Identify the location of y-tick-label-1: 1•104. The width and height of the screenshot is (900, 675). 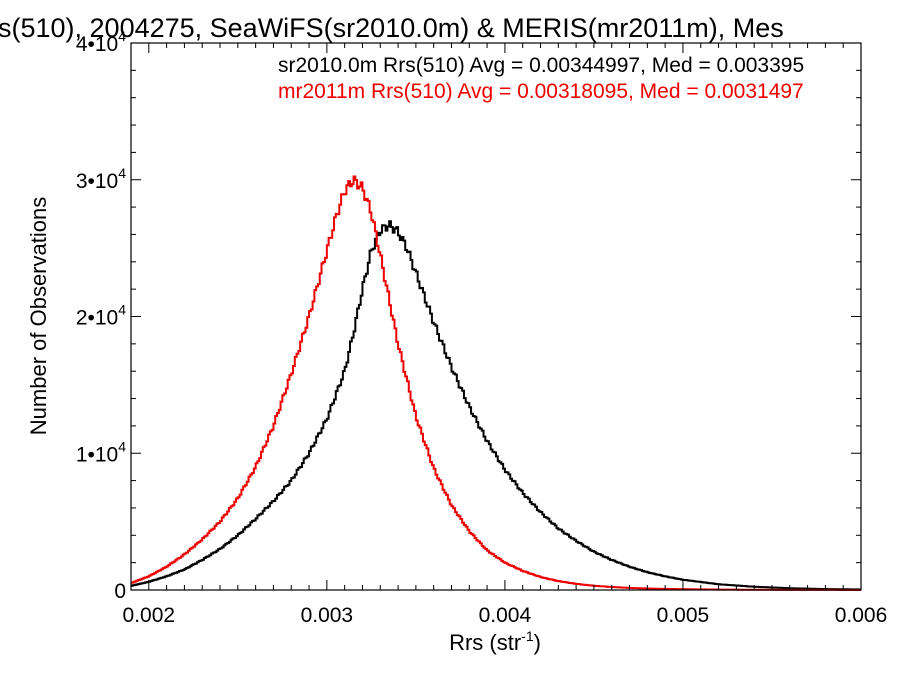
(101, 452).